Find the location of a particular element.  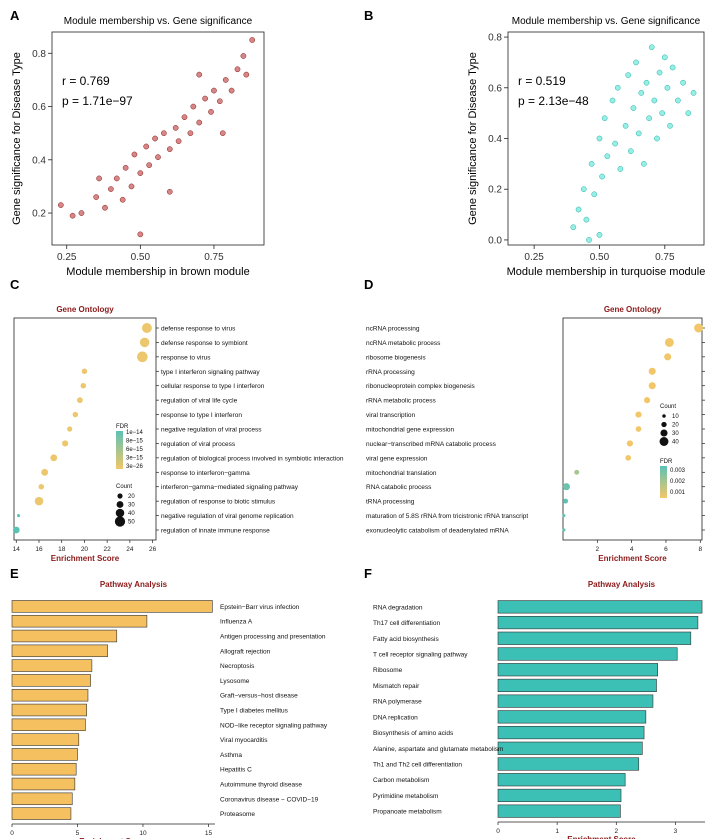

x-tick-label: 15 is located at coordinates (209, 833).